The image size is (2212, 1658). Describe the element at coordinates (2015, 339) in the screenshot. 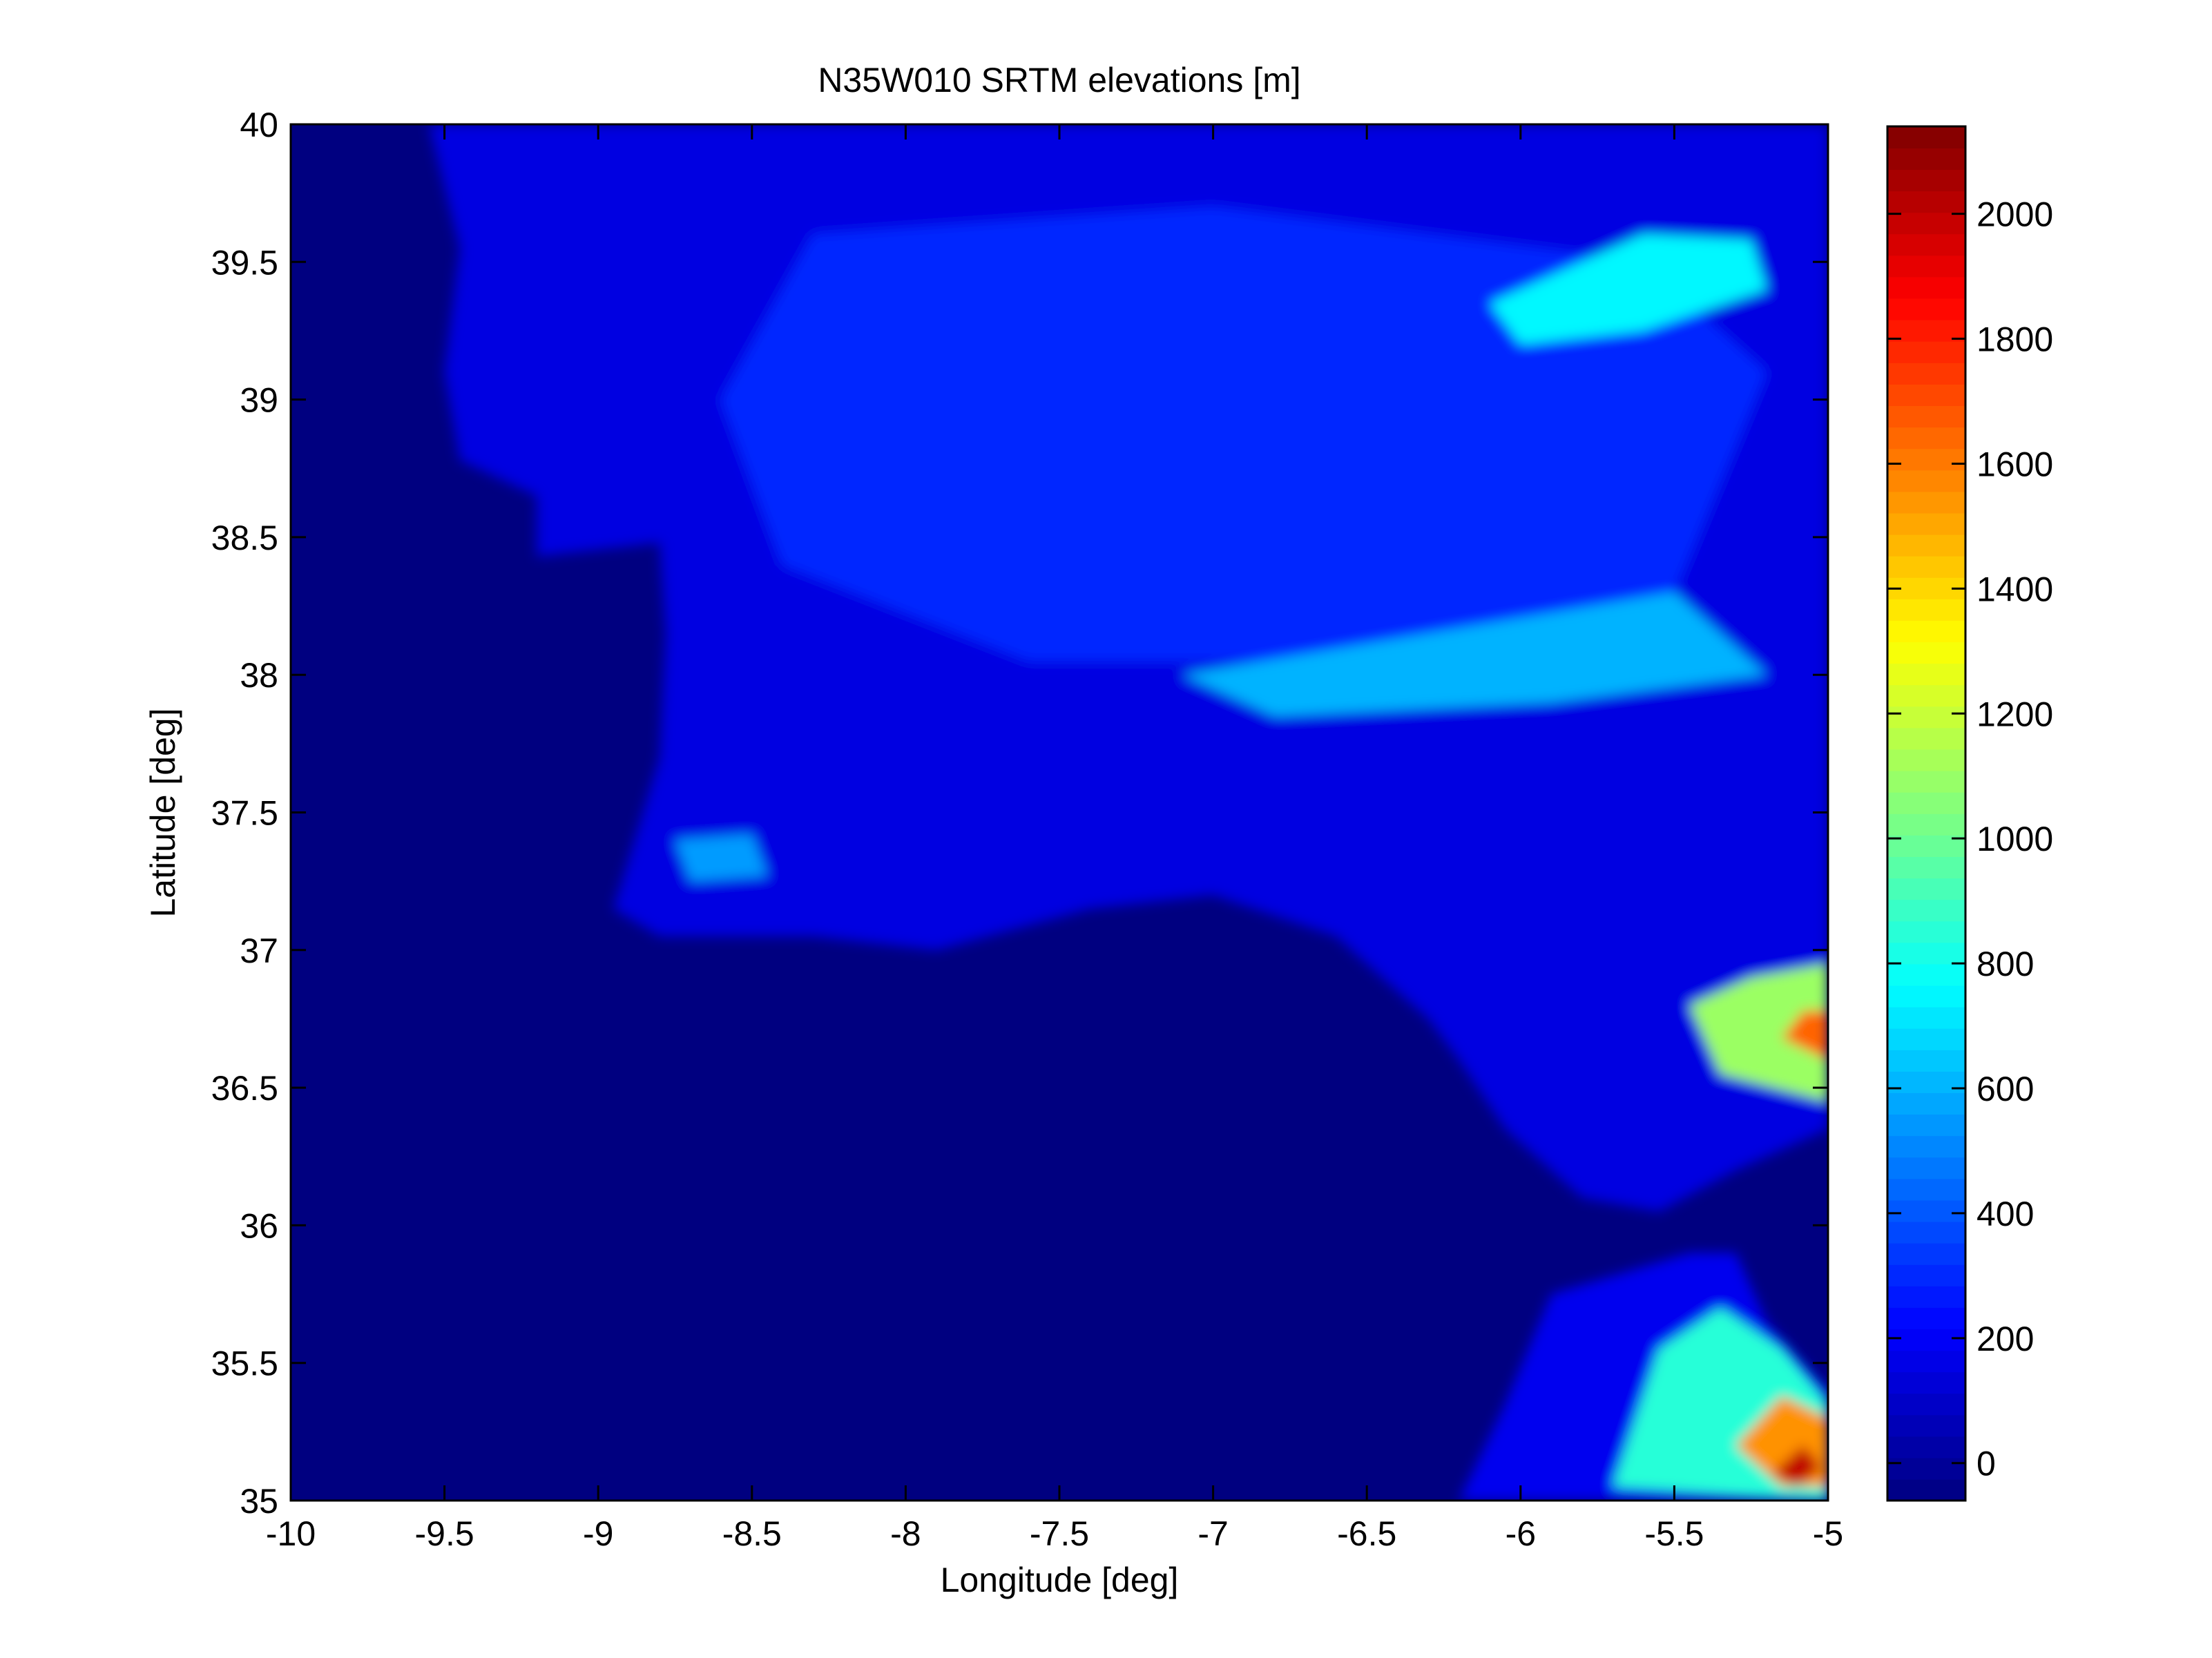

I see `colorbar-tick-label: 1800` at that location.